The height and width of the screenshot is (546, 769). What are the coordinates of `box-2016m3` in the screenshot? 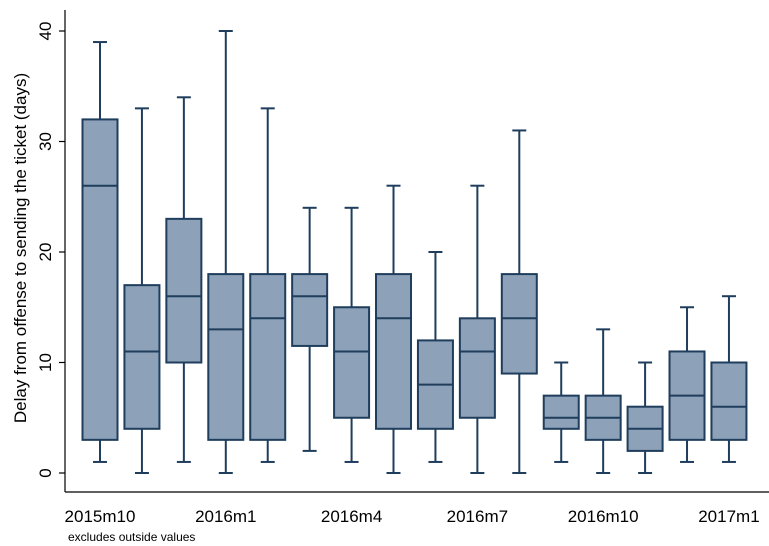 It's located at (310, 329).